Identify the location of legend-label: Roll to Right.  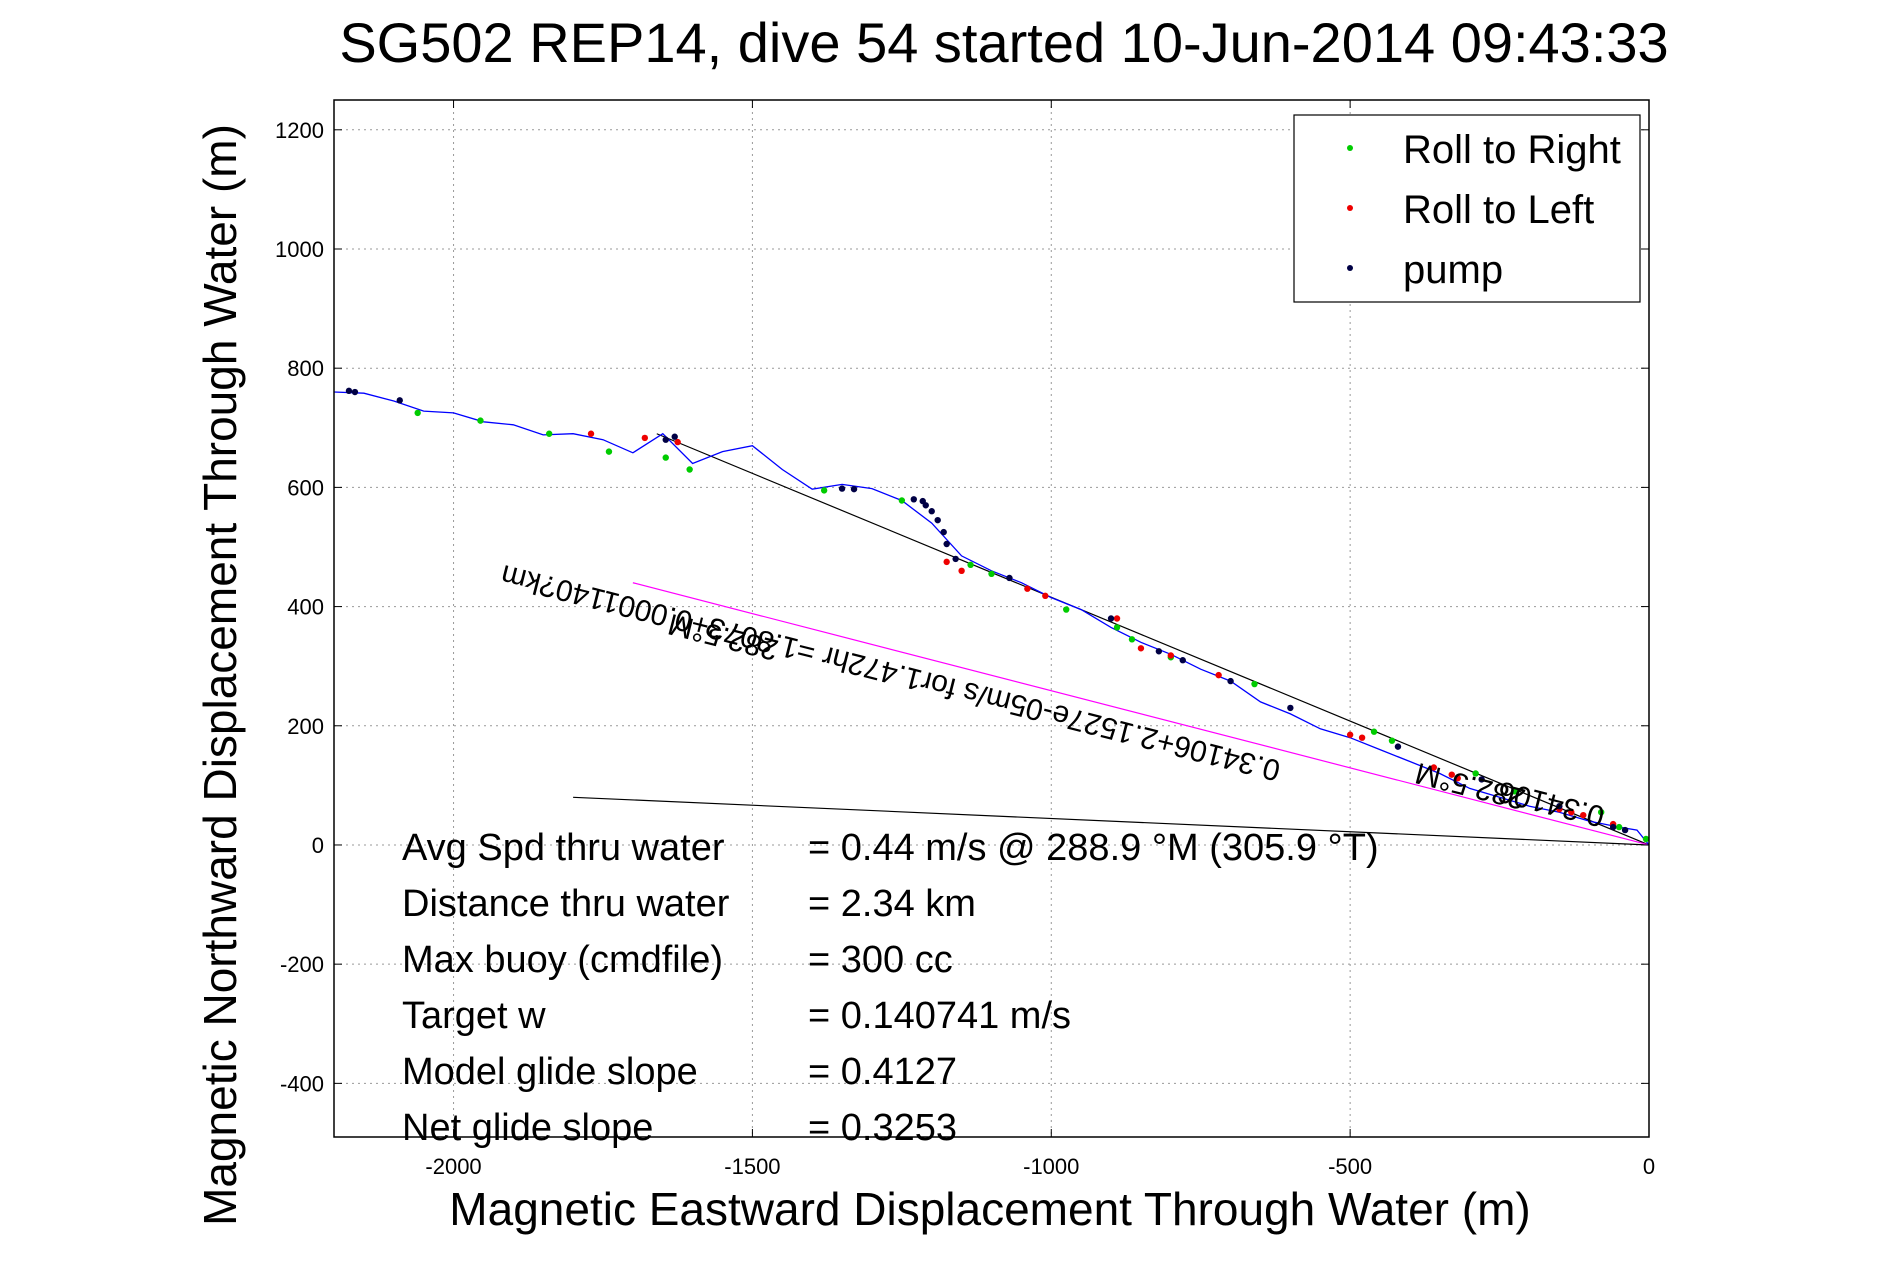
(1512, 150).